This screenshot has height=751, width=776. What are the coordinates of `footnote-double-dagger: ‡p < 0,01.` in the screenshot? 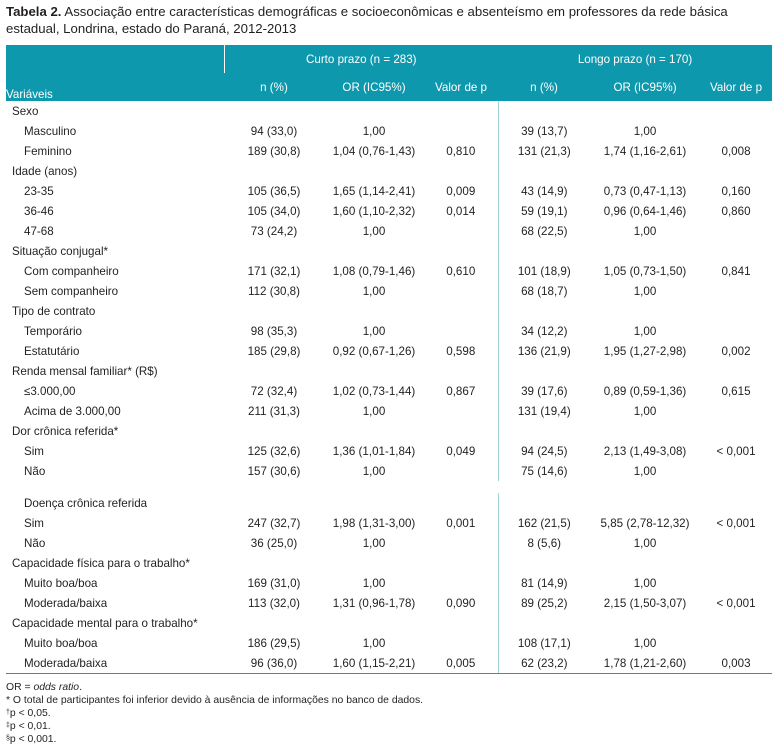 It's located at (28, 726).